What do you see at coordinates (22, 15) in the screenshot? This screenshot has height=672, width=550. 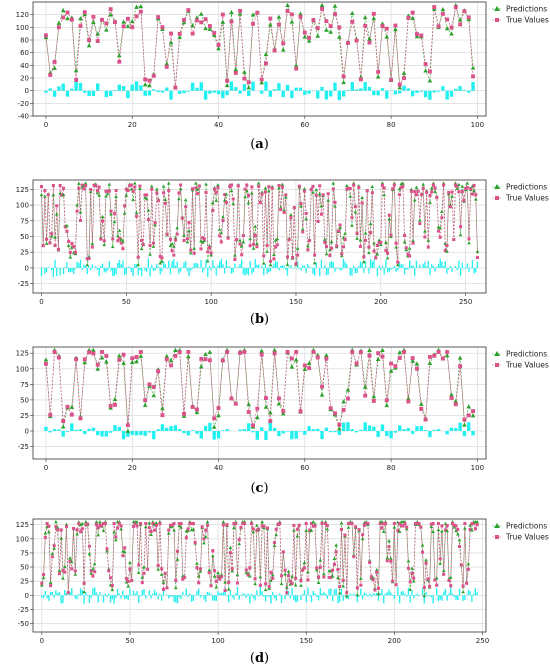 I see `y-tick-label: 120` at bounding box center [22, 15].